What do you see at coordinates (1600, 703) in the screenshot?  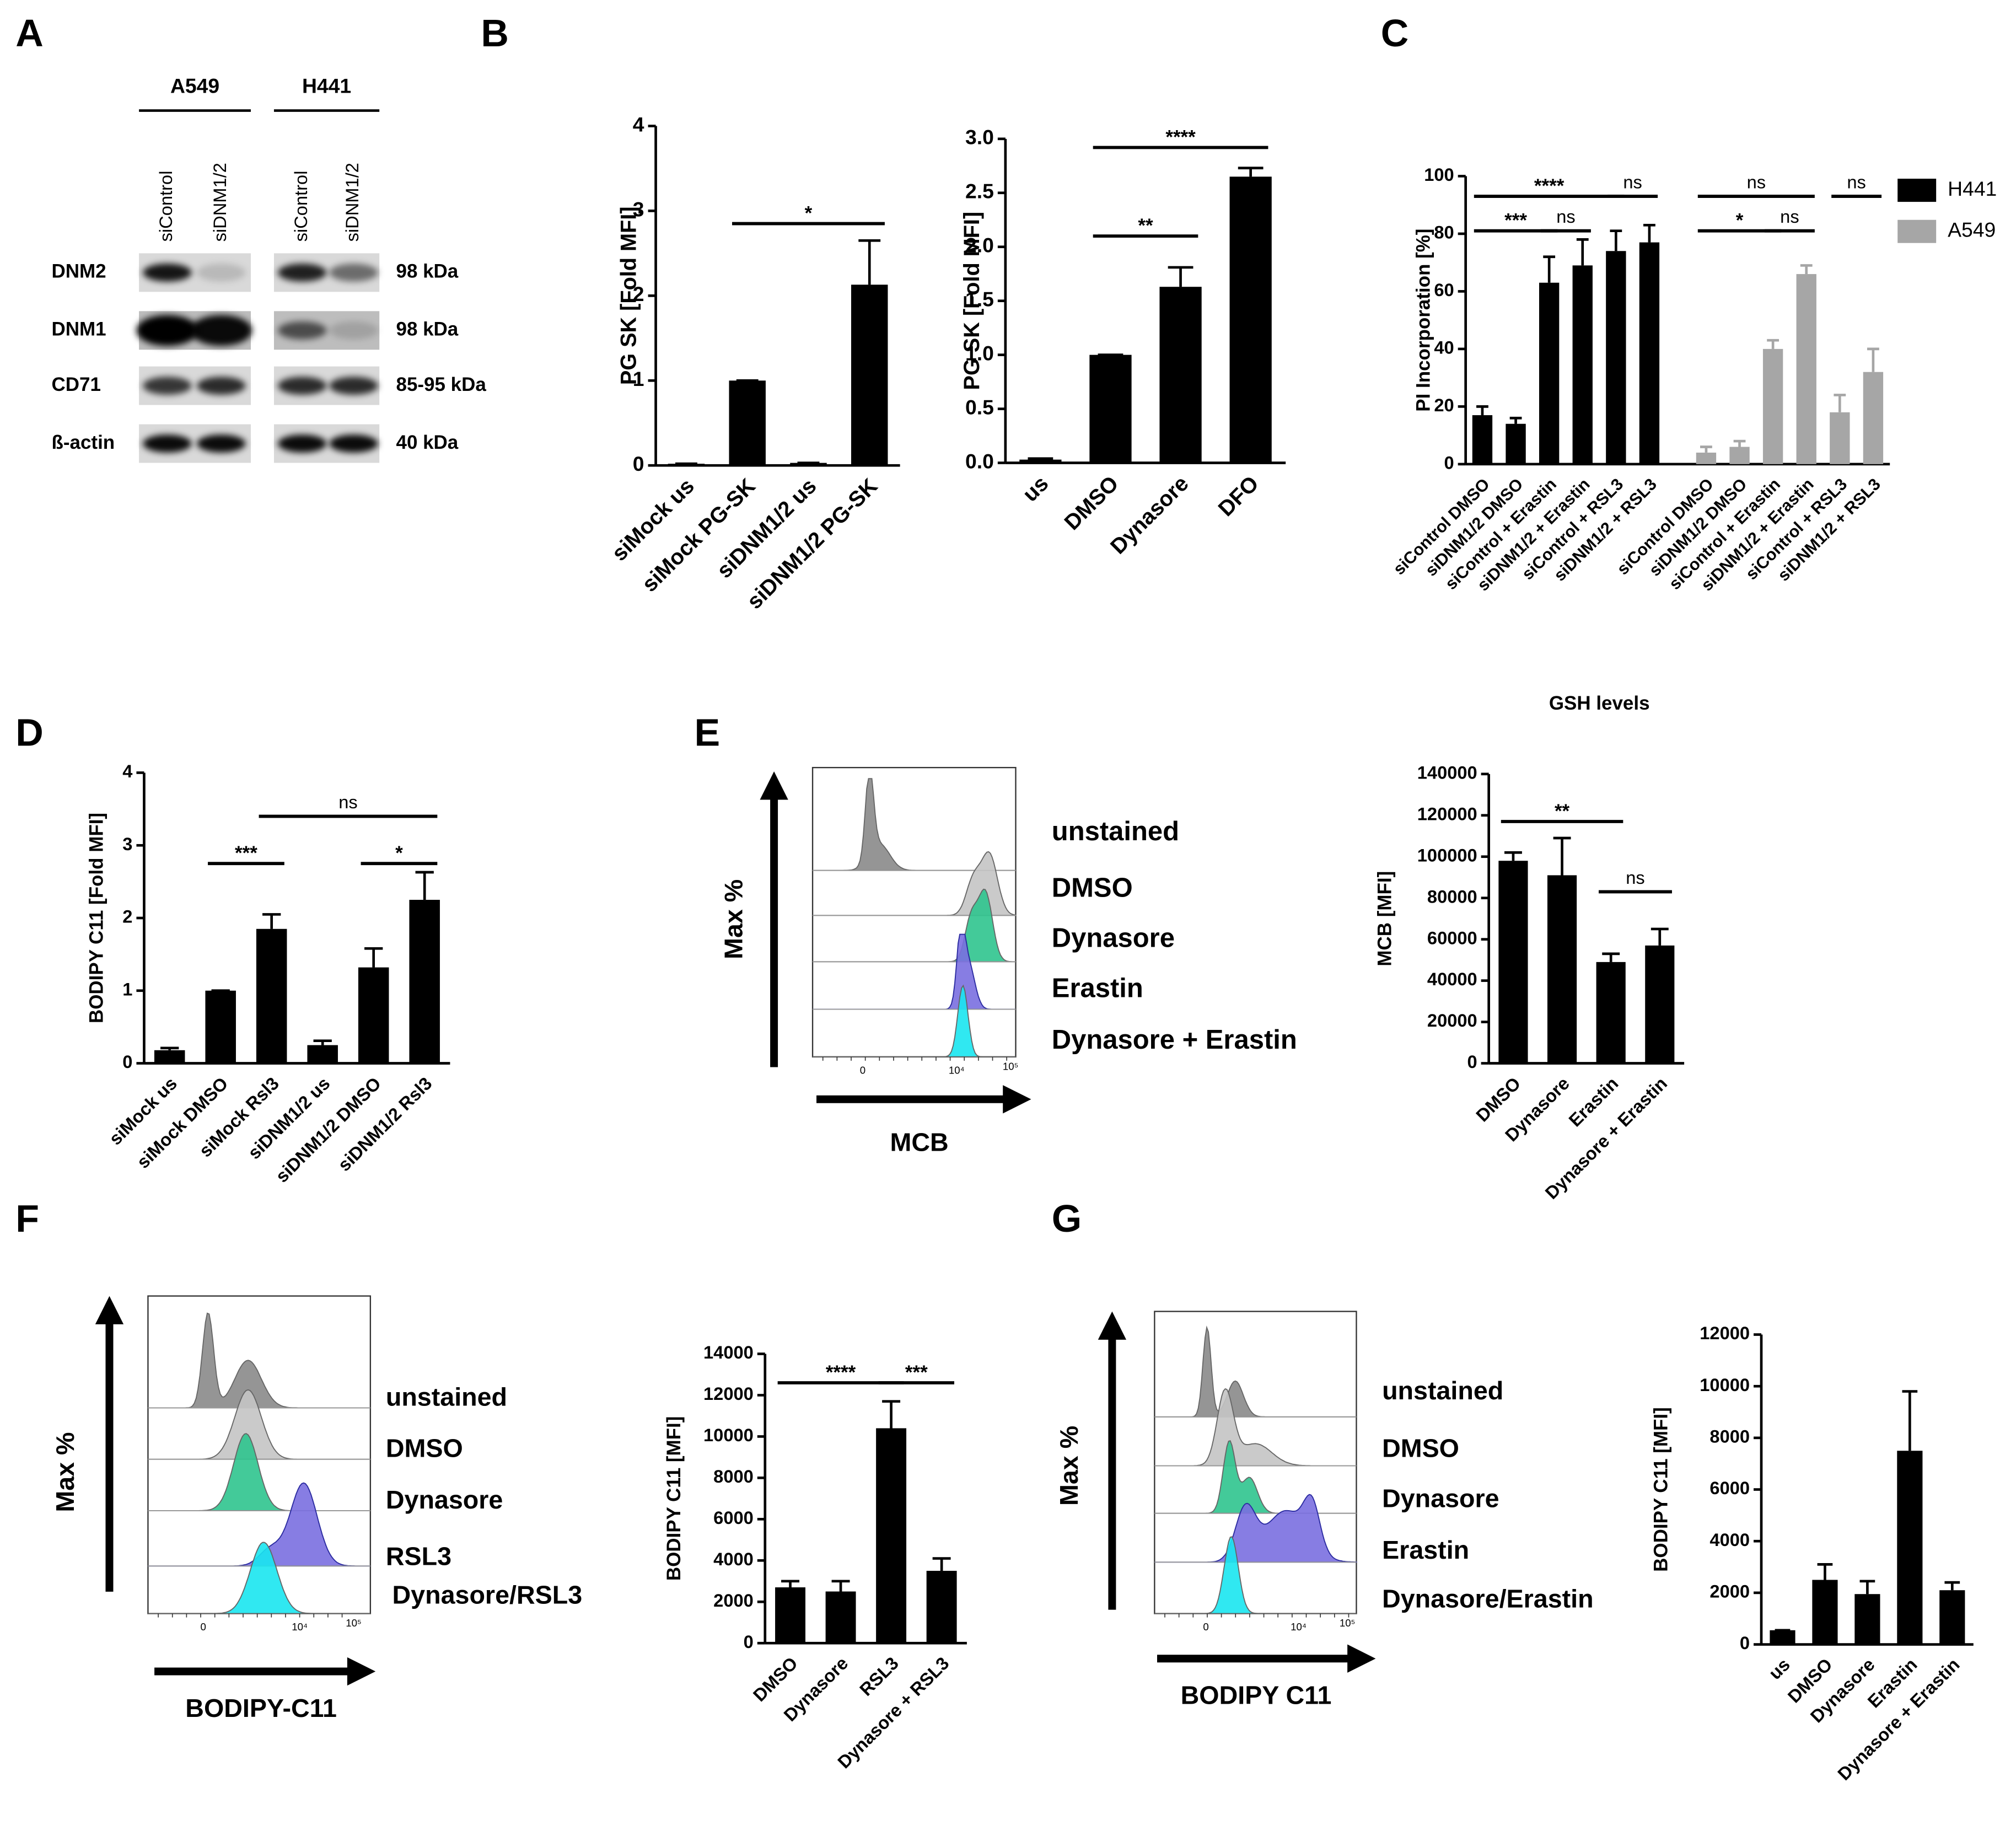 I see `chart-title: GSH levels` at bounding box center [1600, 703].